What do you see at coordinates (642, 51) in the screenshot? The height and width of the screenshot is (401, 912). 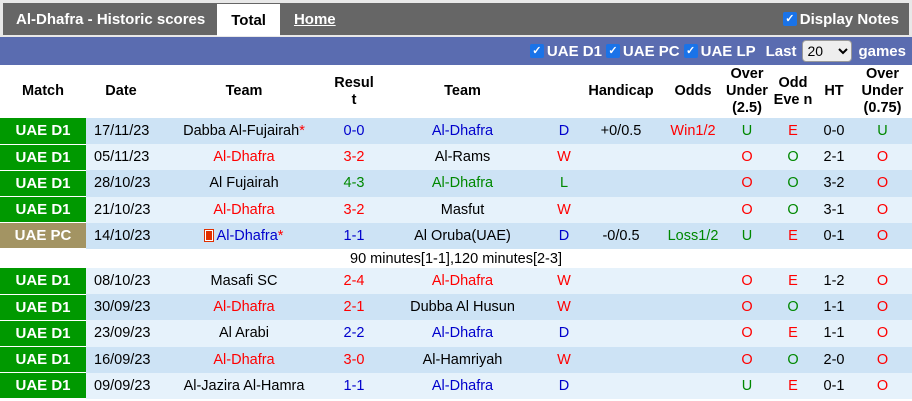 I see `filter-uae-pc: ✓ UAE PC` at bounding box center [642, 51].